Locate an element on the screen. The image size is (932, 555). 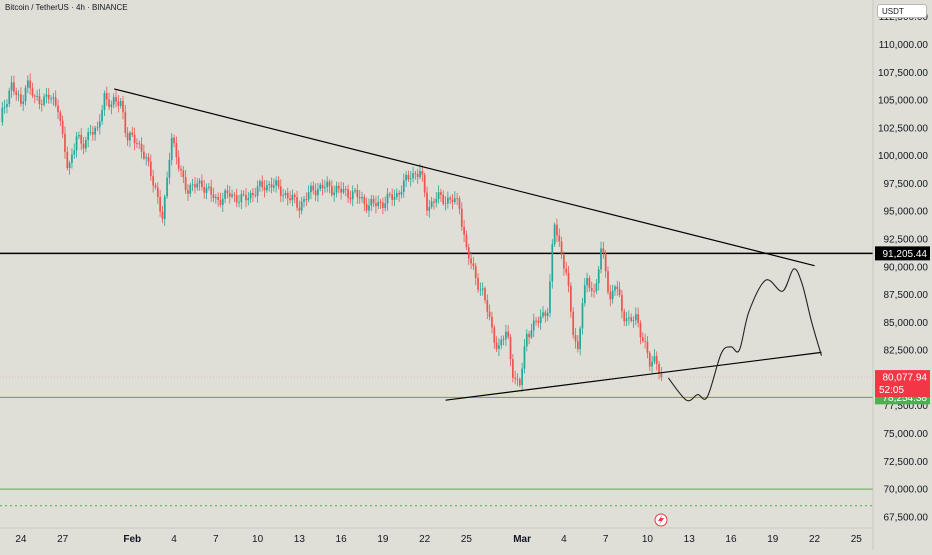
x-tick-label: 25 is located at coordinates (467, 539).